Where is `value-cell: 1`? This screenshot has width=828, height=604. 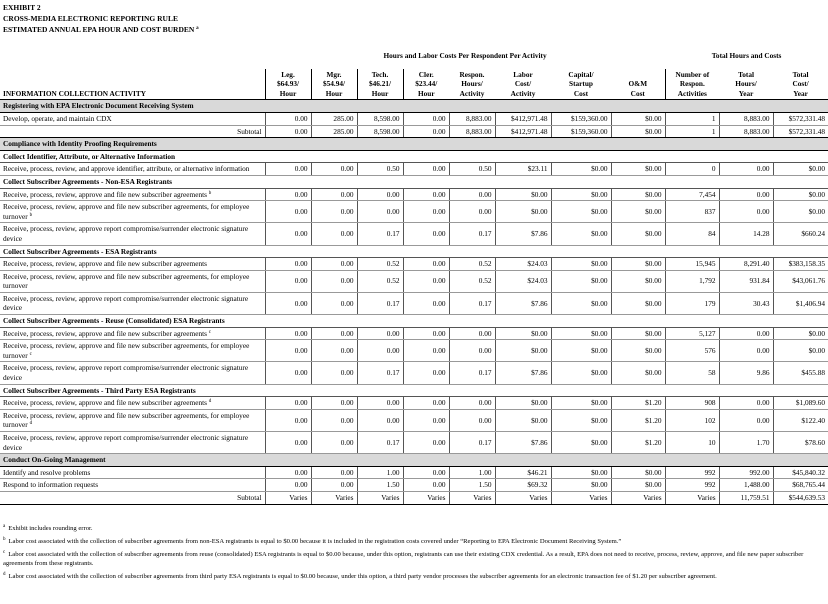
value-cell: 1 is located at coordinates (692, 132).